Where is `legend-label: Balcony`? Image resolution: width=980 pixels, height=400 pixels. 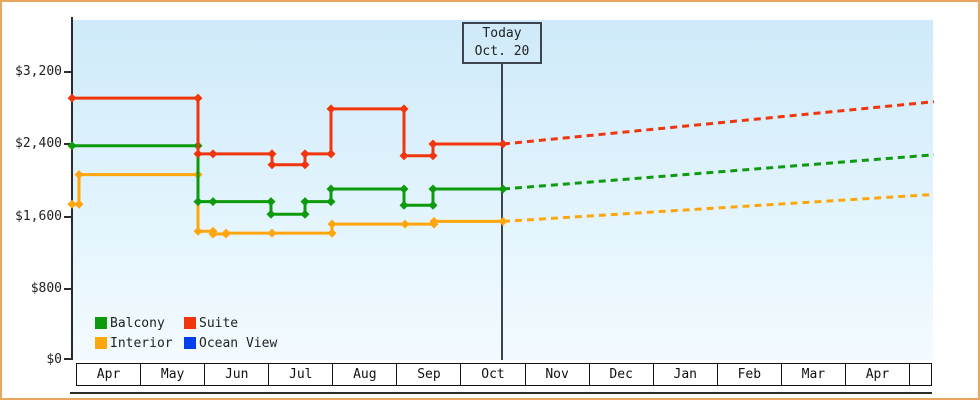
legend-label: Balcony is located at coordinates (137, 323).